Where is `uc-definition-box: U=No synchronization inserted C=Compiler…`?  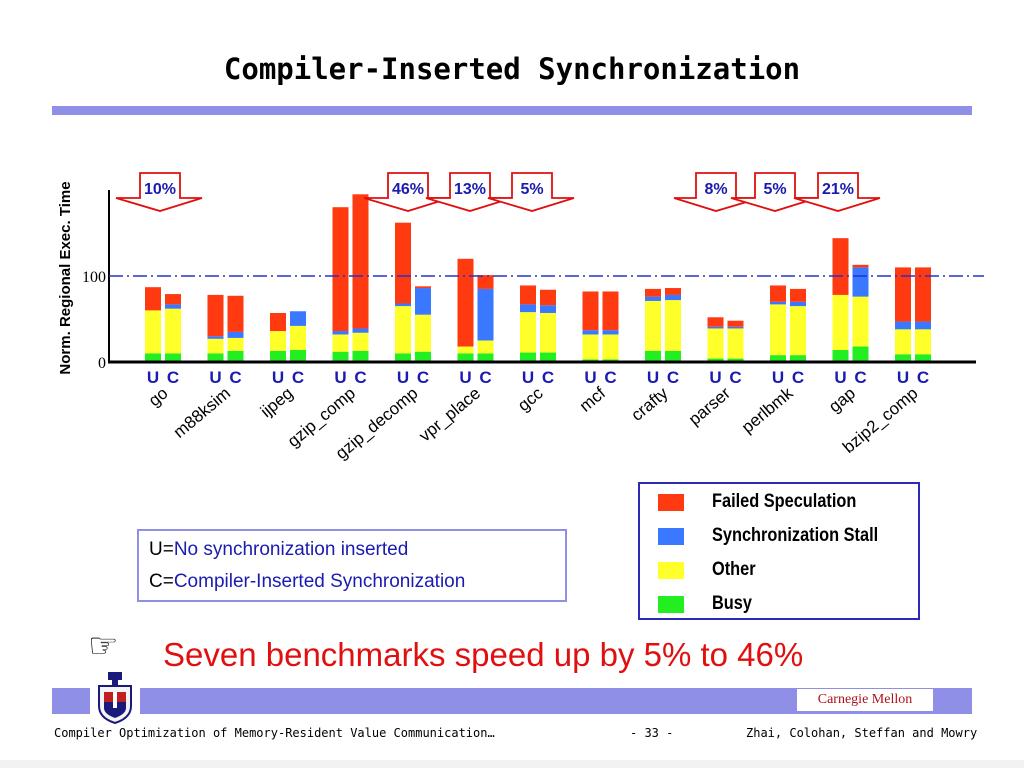
uc-definition-box: U=No synchronization inserted C=Compiler… is located at coordinates (352, 565).